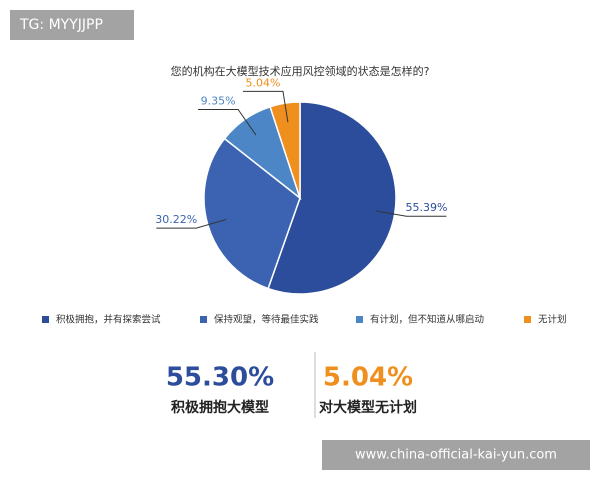  Describe the element at coordinates (220, 407) in the screenshot. I see `highlight-label: 积极拥抱大模型` at that location.